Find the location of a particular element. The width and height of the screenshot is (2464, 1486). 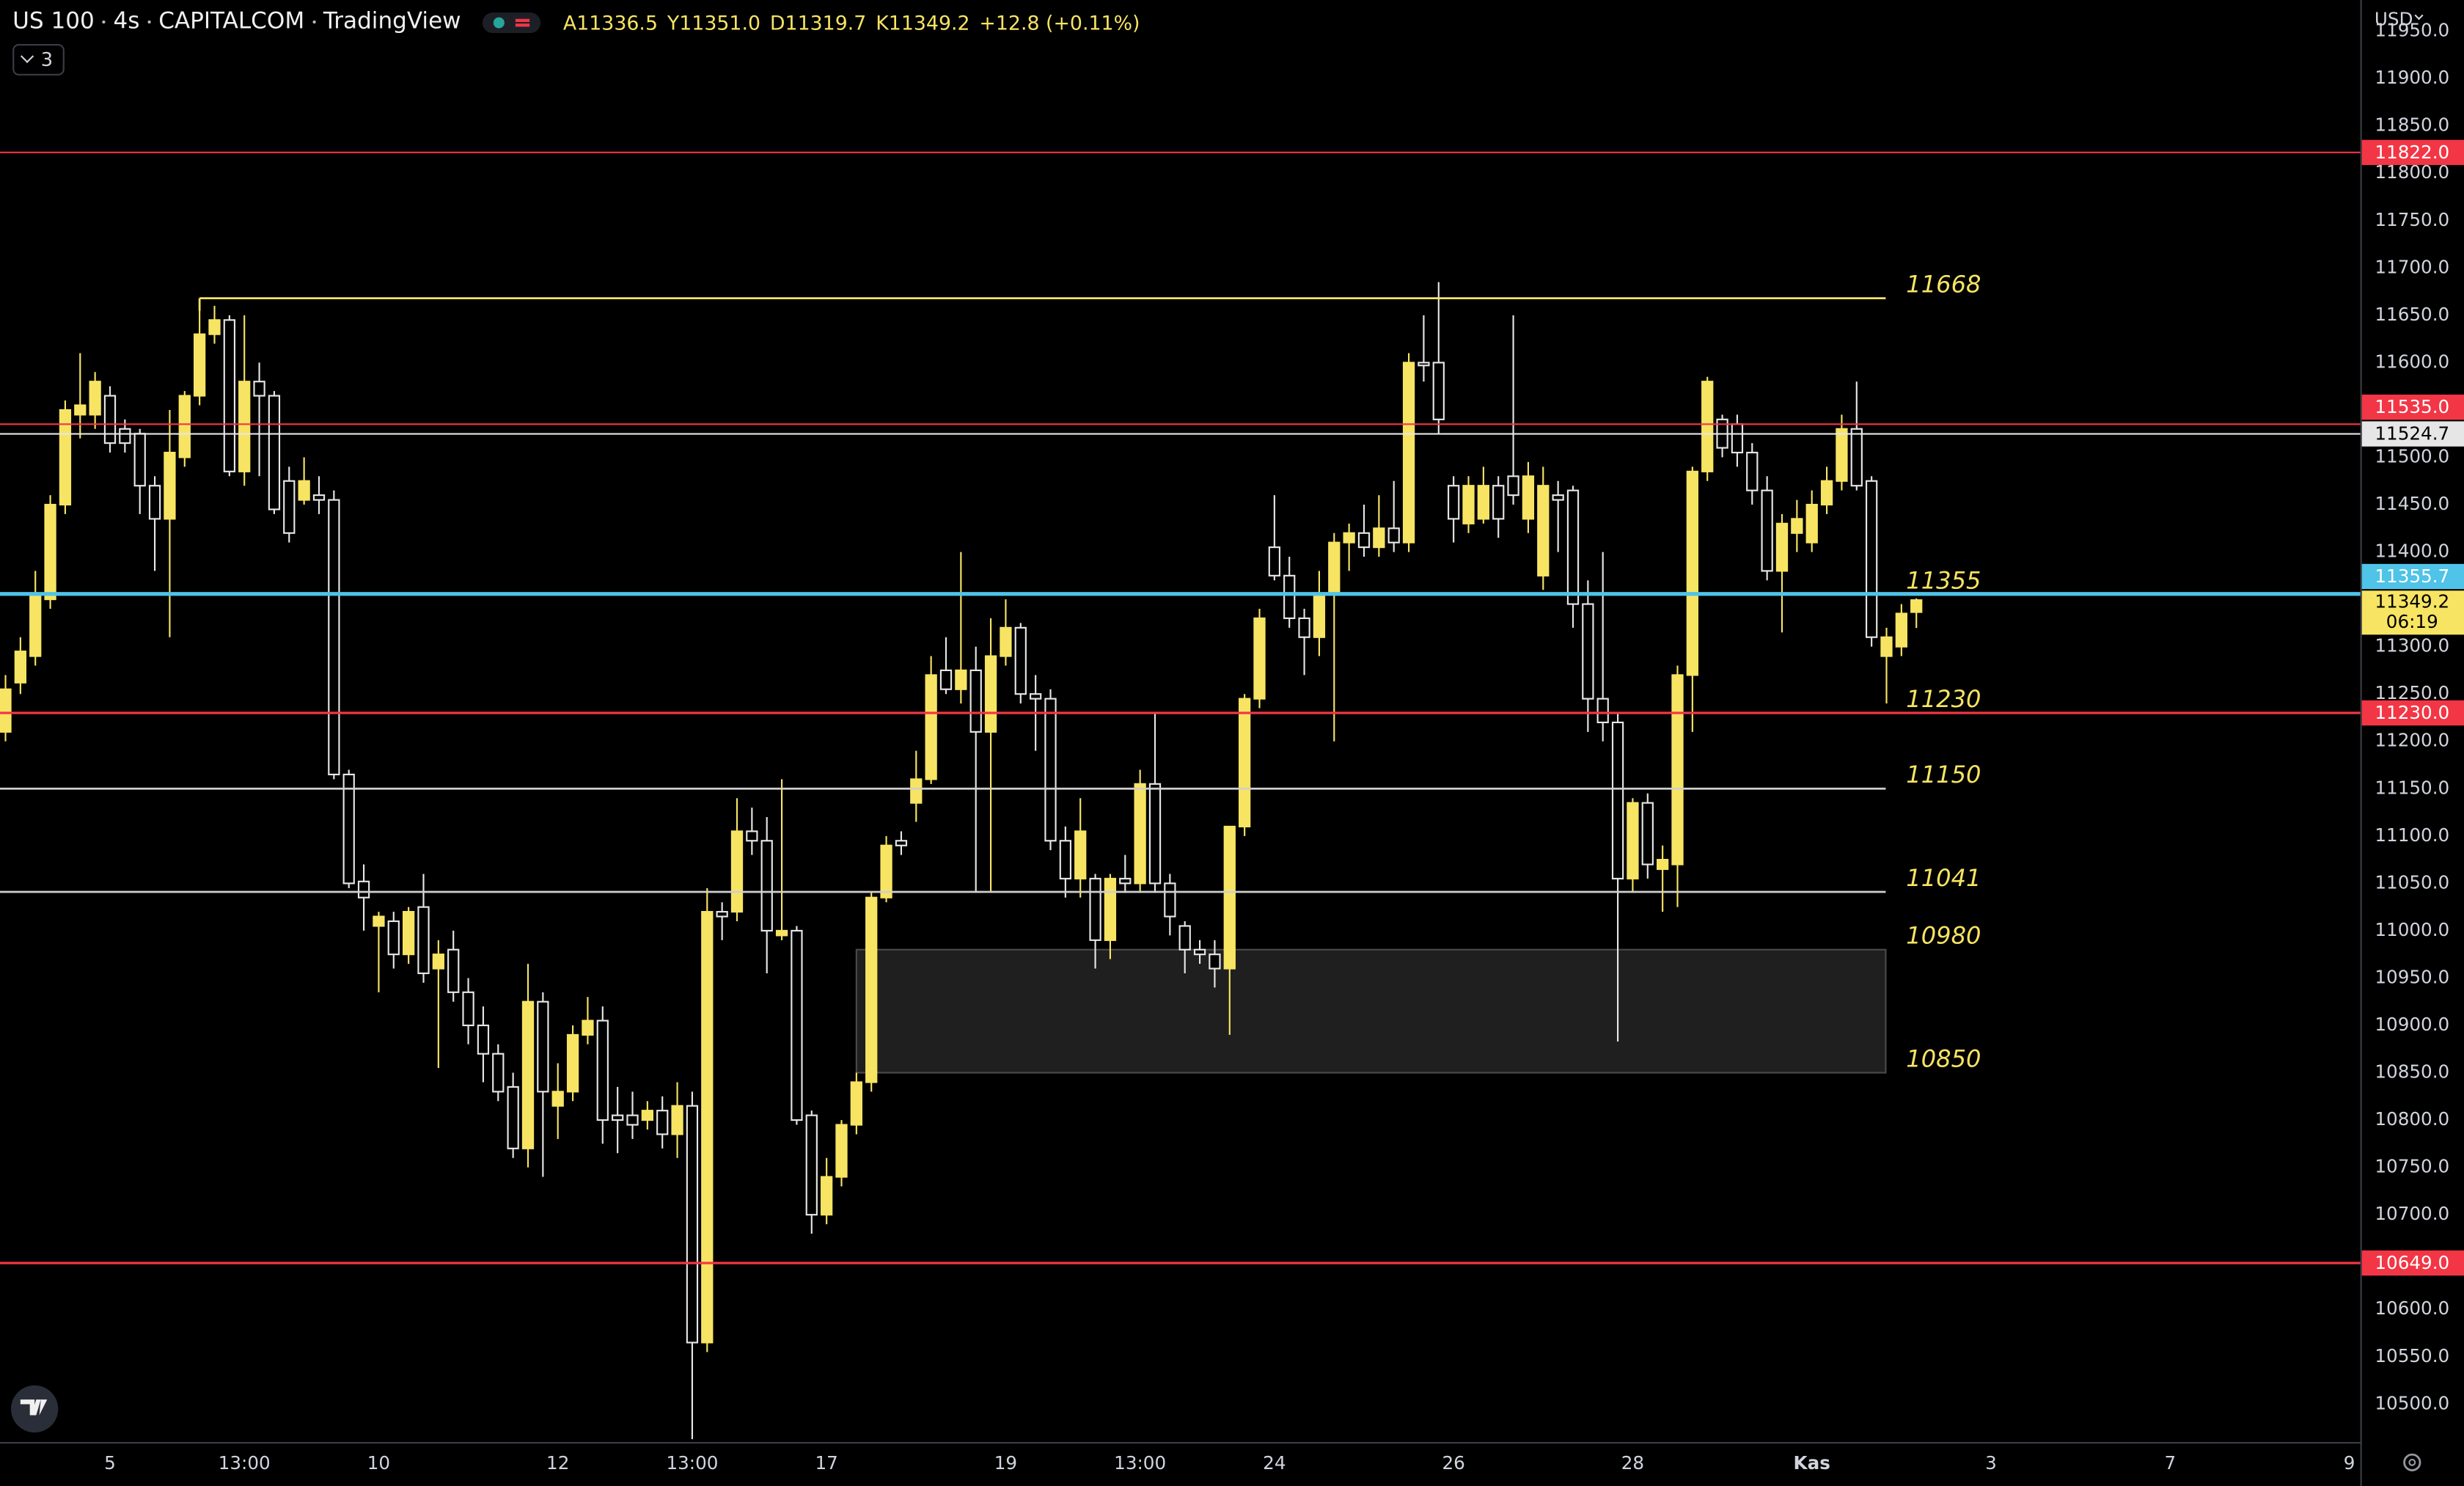

price-line-label: 11822.0 is located at coordinates (2412, 152).